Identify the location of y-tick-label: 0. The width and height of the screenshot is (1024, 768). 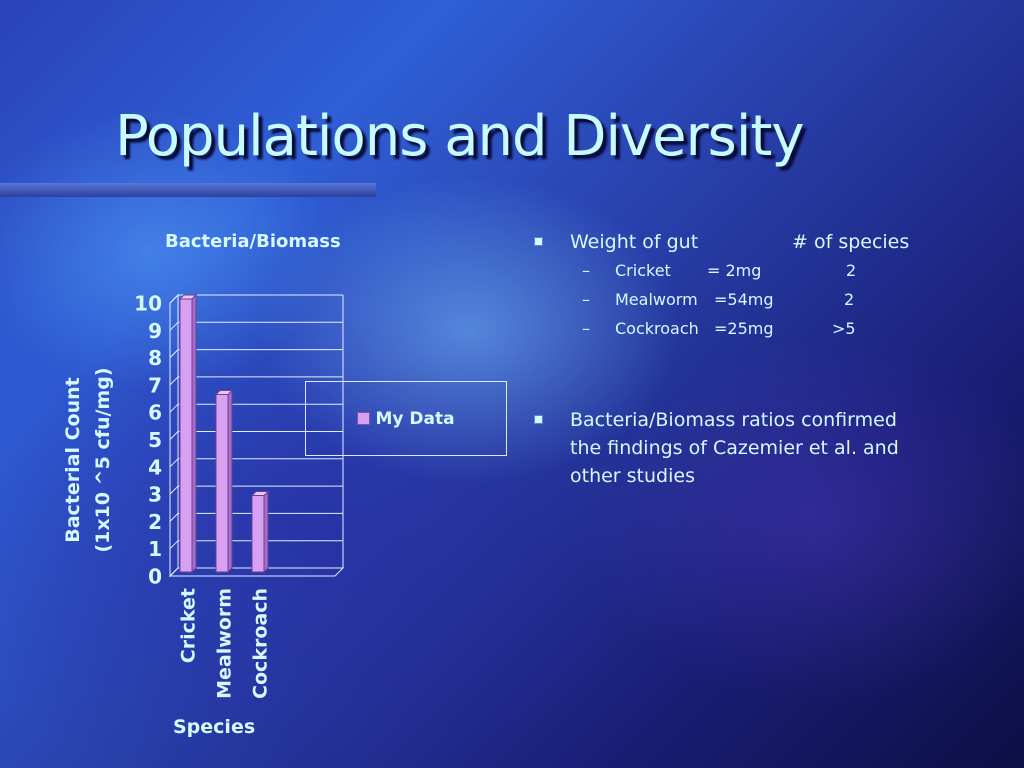
(155, 577).